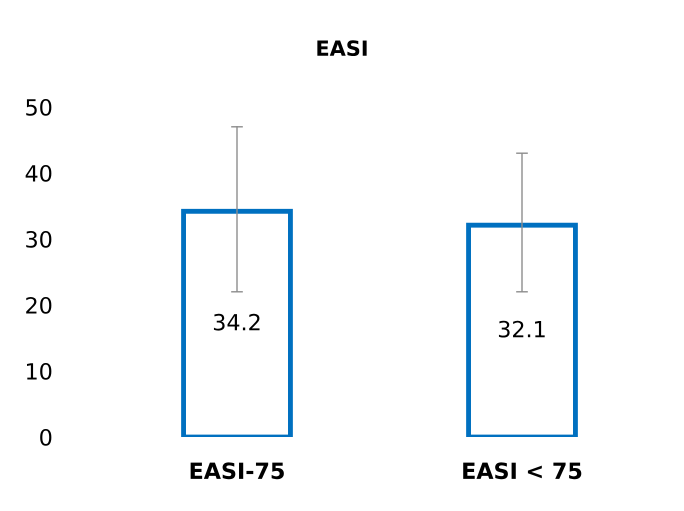 The width and height of the screenshot is (684, 511). What do you see at coordinates (237, 471) in the screenshot?
I see `x-tick-label: EASI-75` at bounding box center [237, 471].